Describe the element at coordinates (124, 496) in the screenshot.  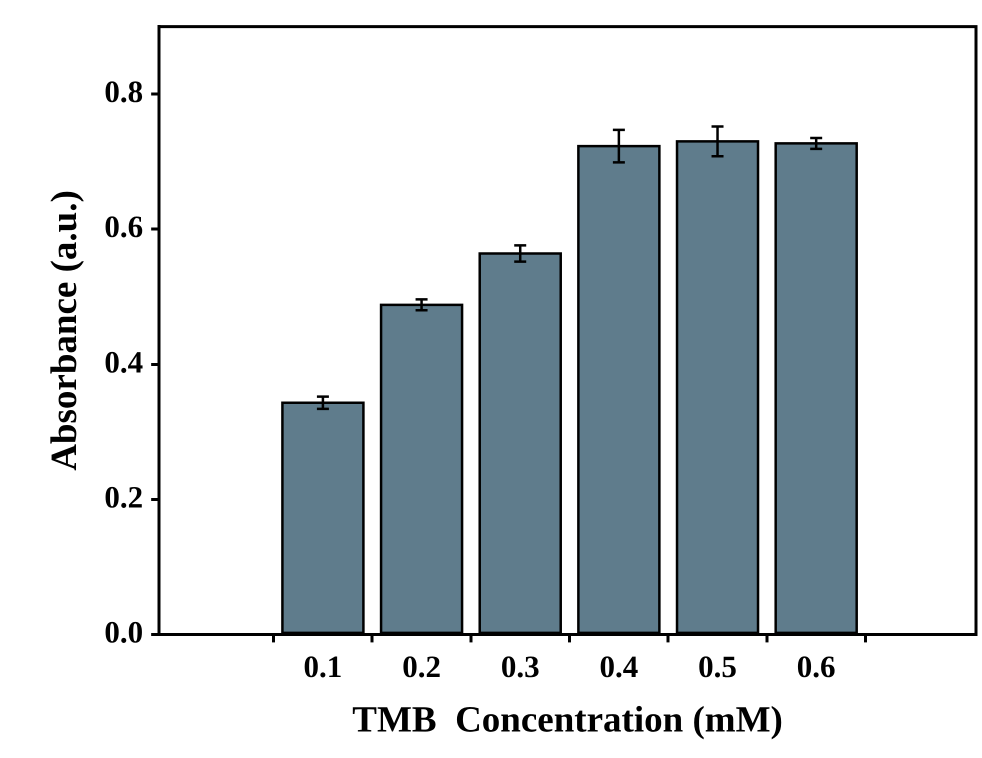
I see `y-tick-label: 0.2` at that location.